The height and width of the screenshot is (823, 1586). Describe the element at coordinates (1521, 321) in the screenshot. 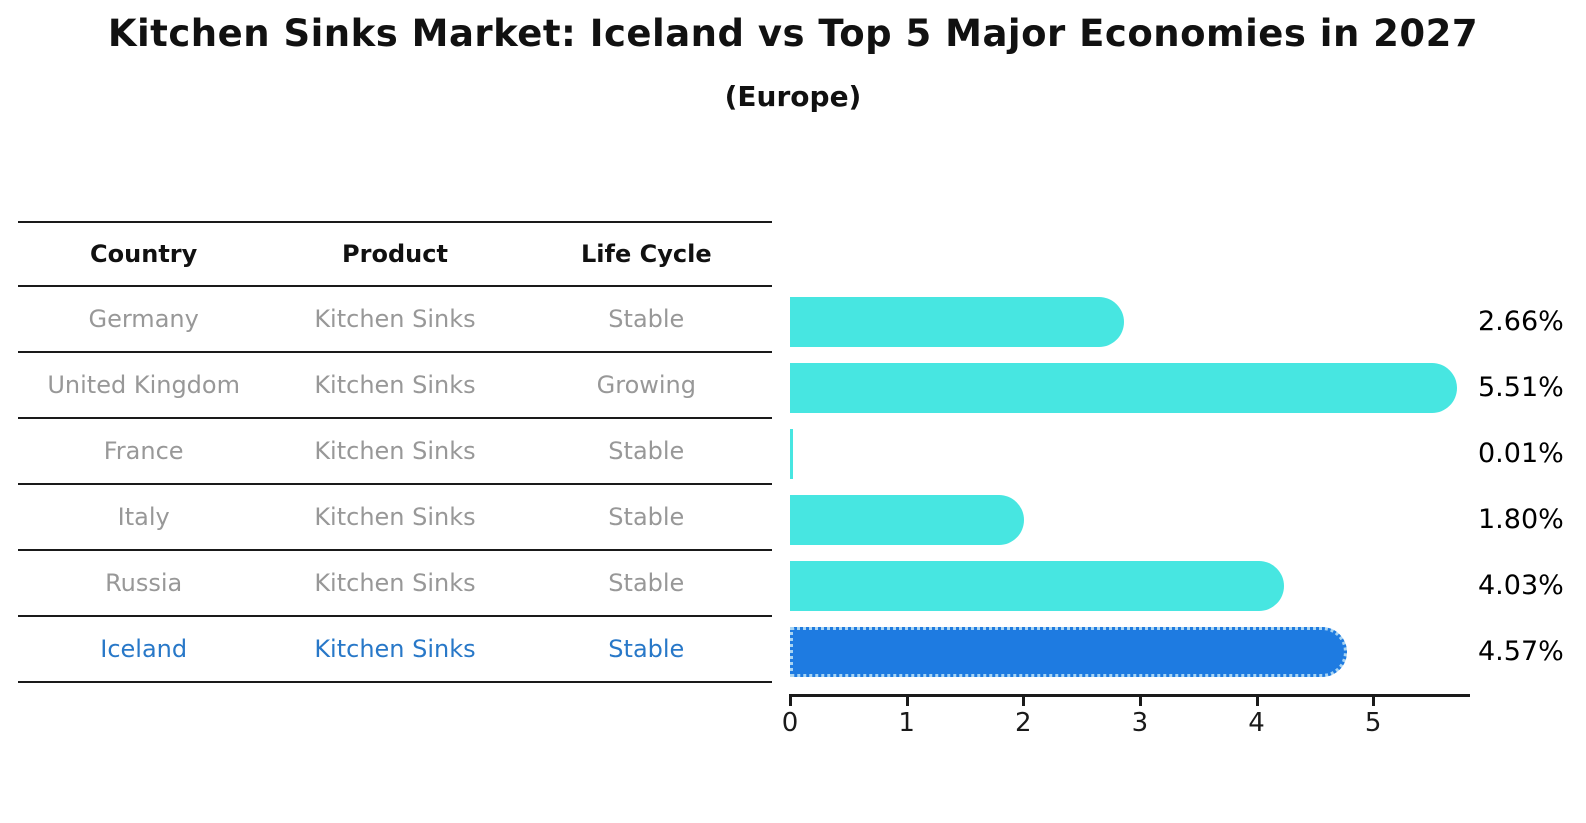

I see `value-label-germany: 2.66%` at that location.